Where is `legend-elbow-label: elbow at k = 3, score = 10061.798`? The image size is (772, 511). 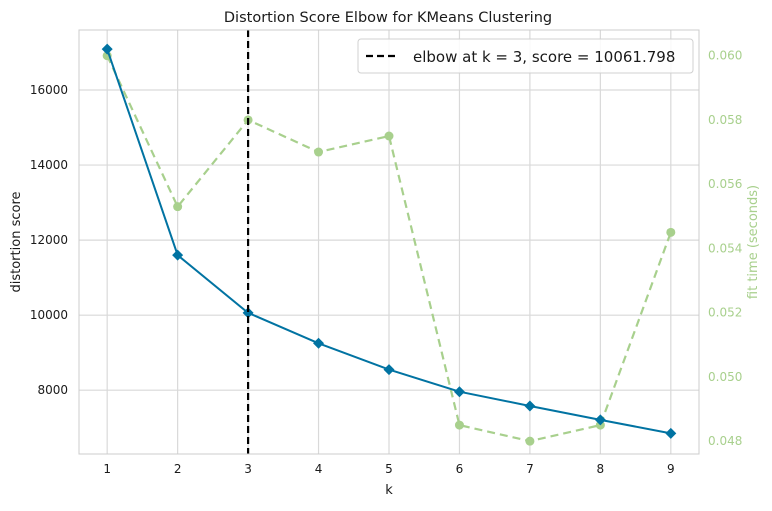
legend-elbow-label: elbow at k = 3, score = 10061.798 is located at coordinates (544, 57).